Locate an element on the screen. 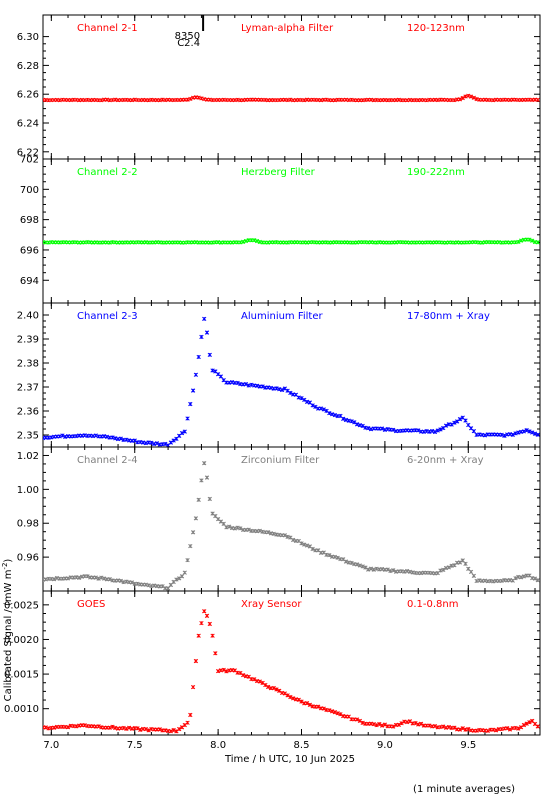 The image size is (550, 800). y-tick-label: 1.00 is located at coordinates (28, 490).